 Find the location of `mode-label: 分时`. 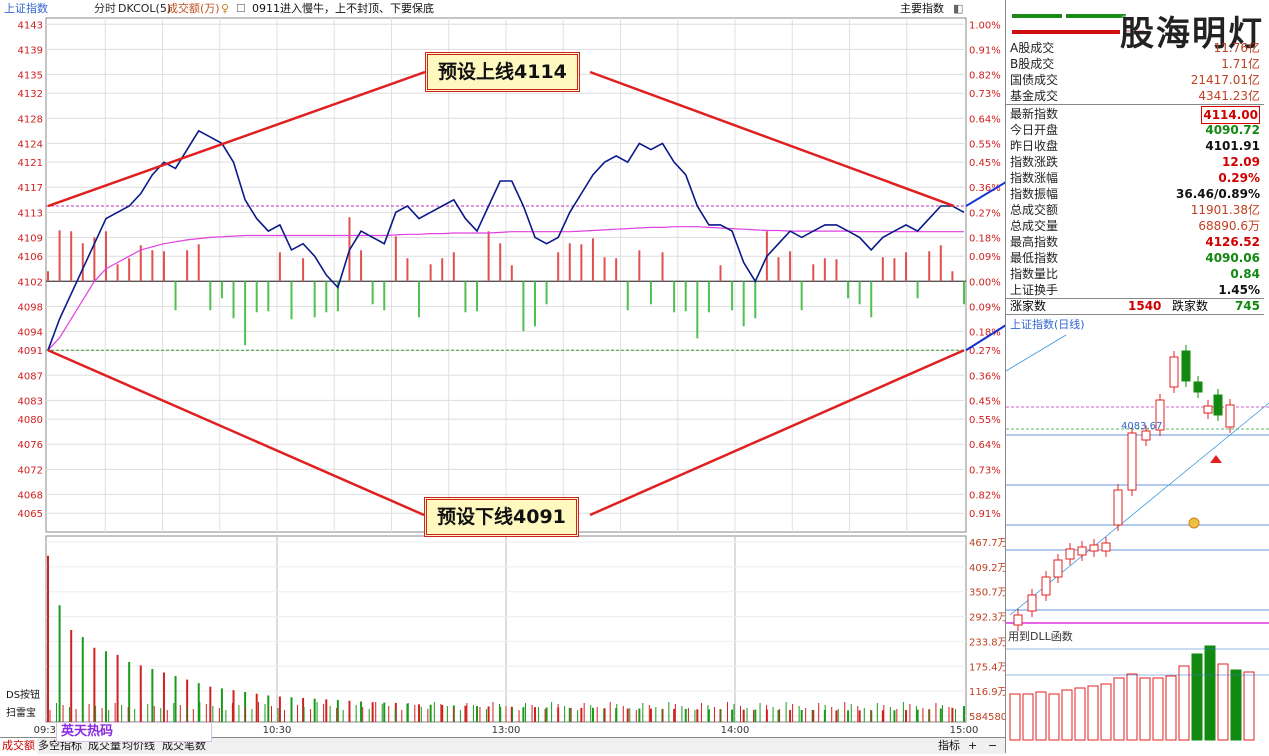

mode-label: 分时 is located at coordinates (105, 8).